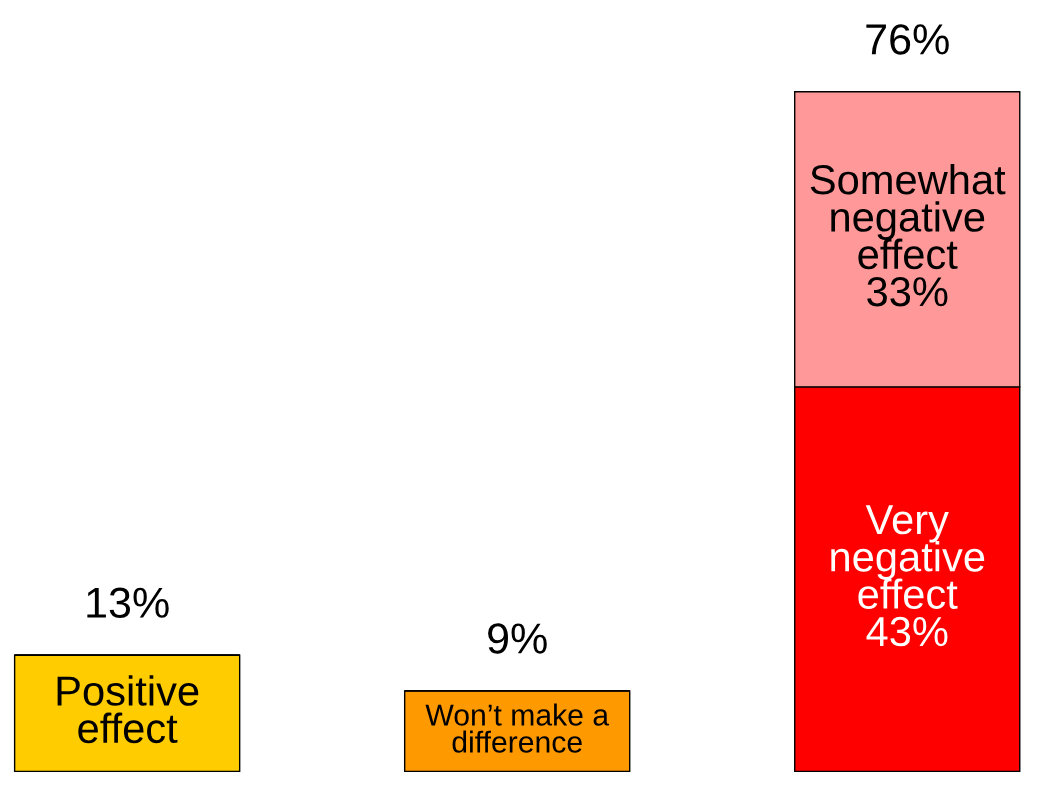 The width and height of the screenshot is (1050, 785). Describe the element at coordinates (908, 216) in the screenshot. I see `series-label: Somewhat negative effect` at that location.